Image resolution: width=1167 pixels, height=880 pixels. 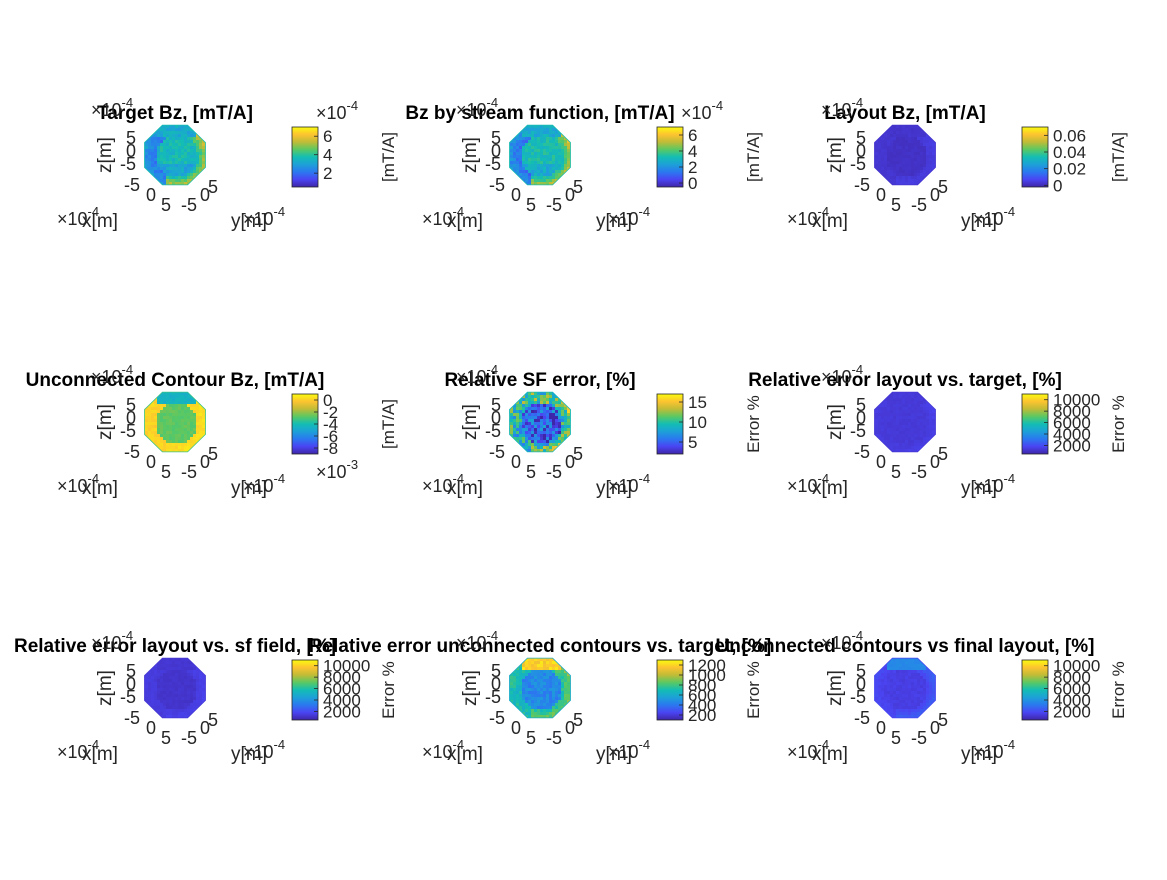 What do you see at coordinates (629, 483) in the screenshot?
I see `y-axis-exponent: ×10⁻⁴` at bounding box center [629, 483].